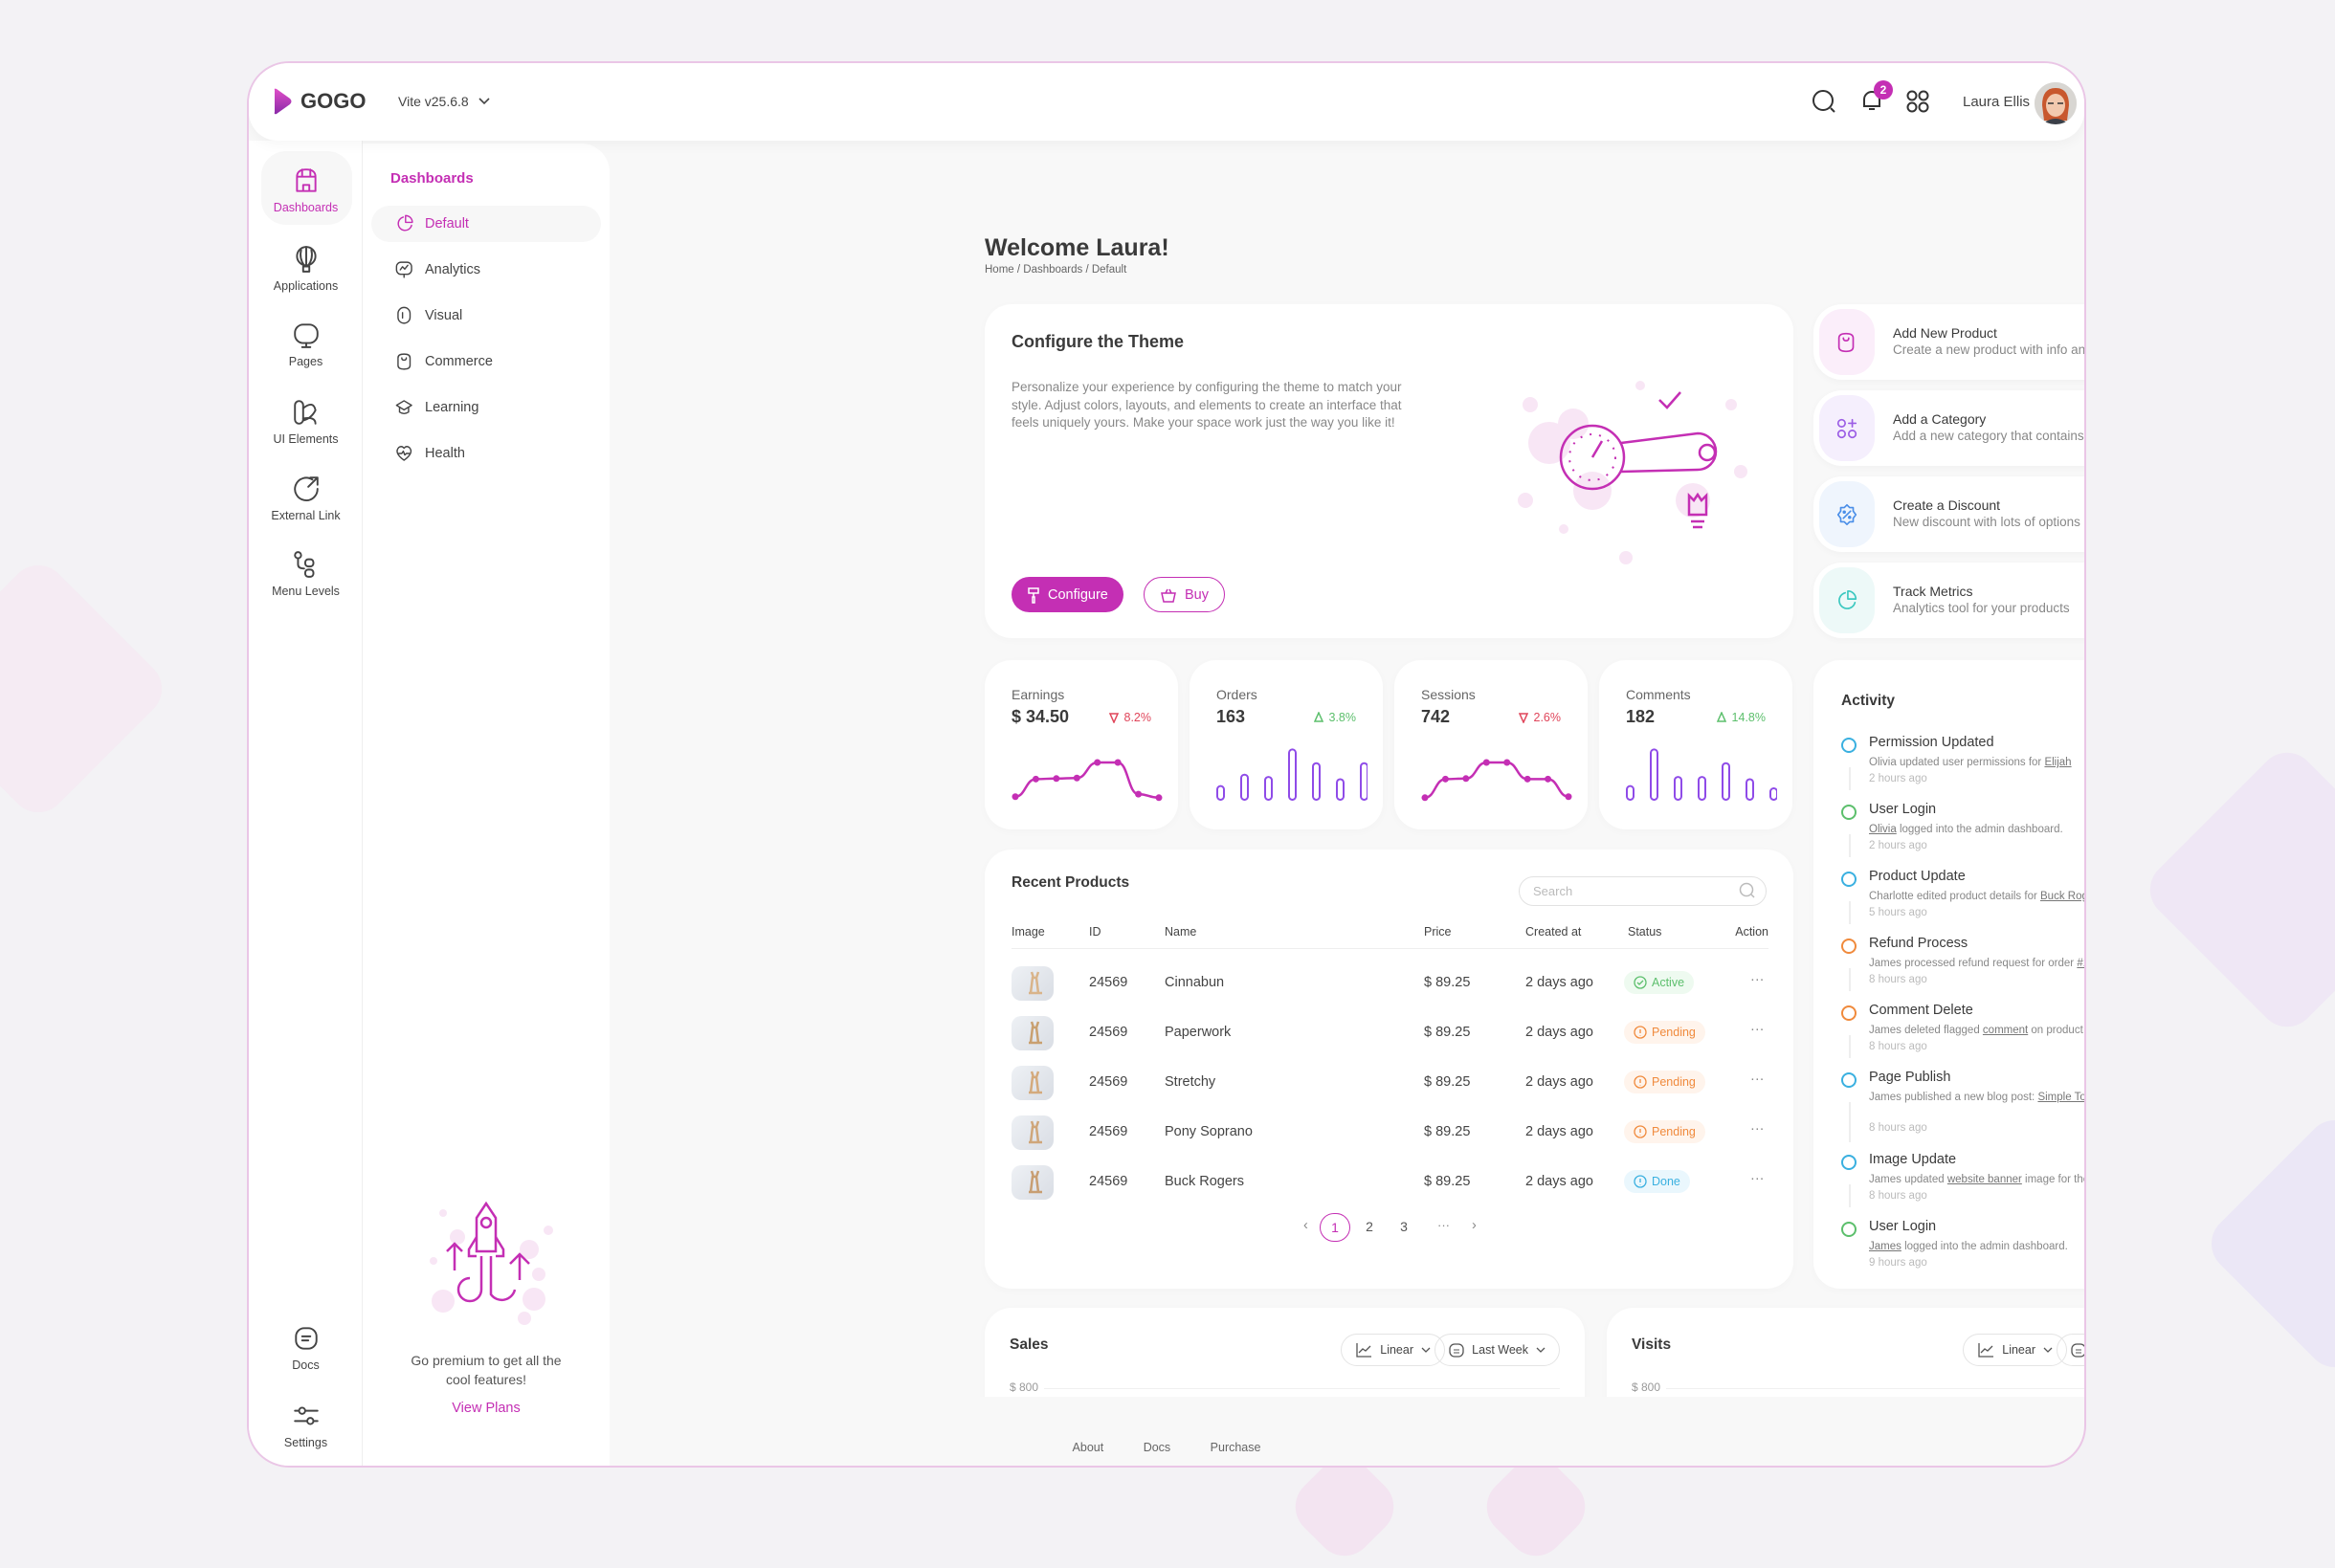  What do you see at coordinates (1885, 1246) in the screenshot?
I see `activity-link: James` at bounding box center [1885, 1246].